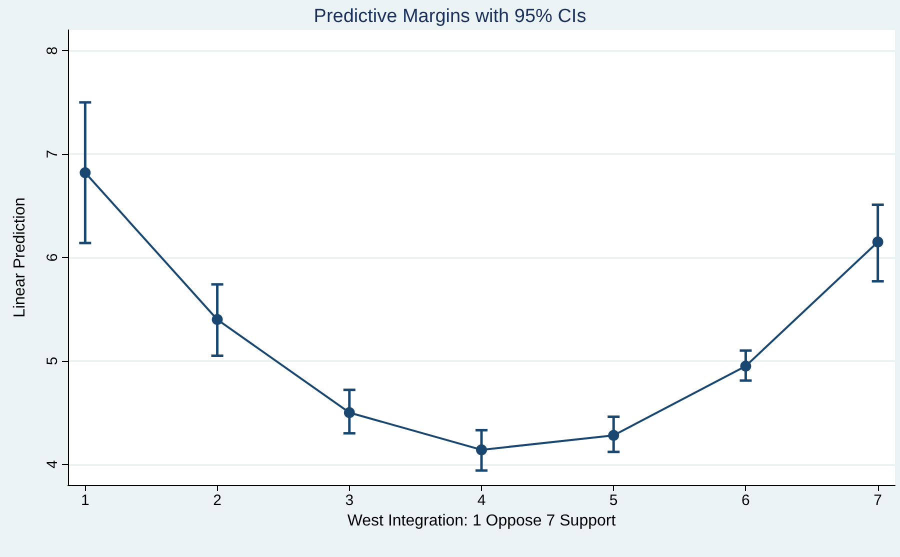 This screenshot has width=900, height=557. Describe the element at coordinates (85, 500) in the screenshot. I see `x-tick-label: 1` at that location.